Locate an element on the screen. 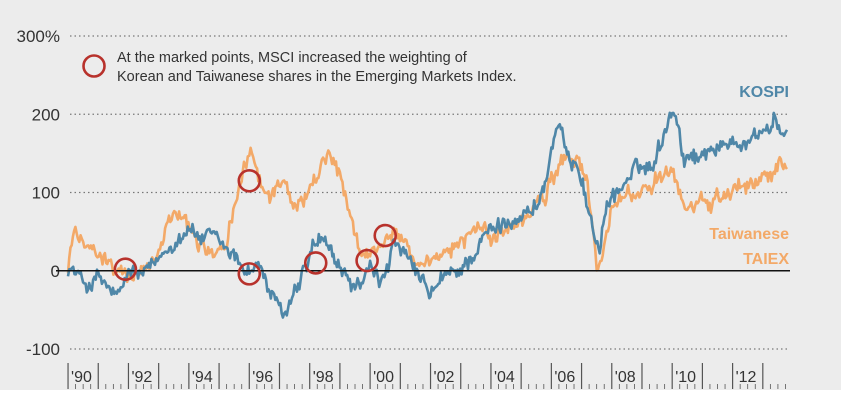 This screenshot has width=841, height=405. y-tick-label: 300% is located at coordinates (38, 36).